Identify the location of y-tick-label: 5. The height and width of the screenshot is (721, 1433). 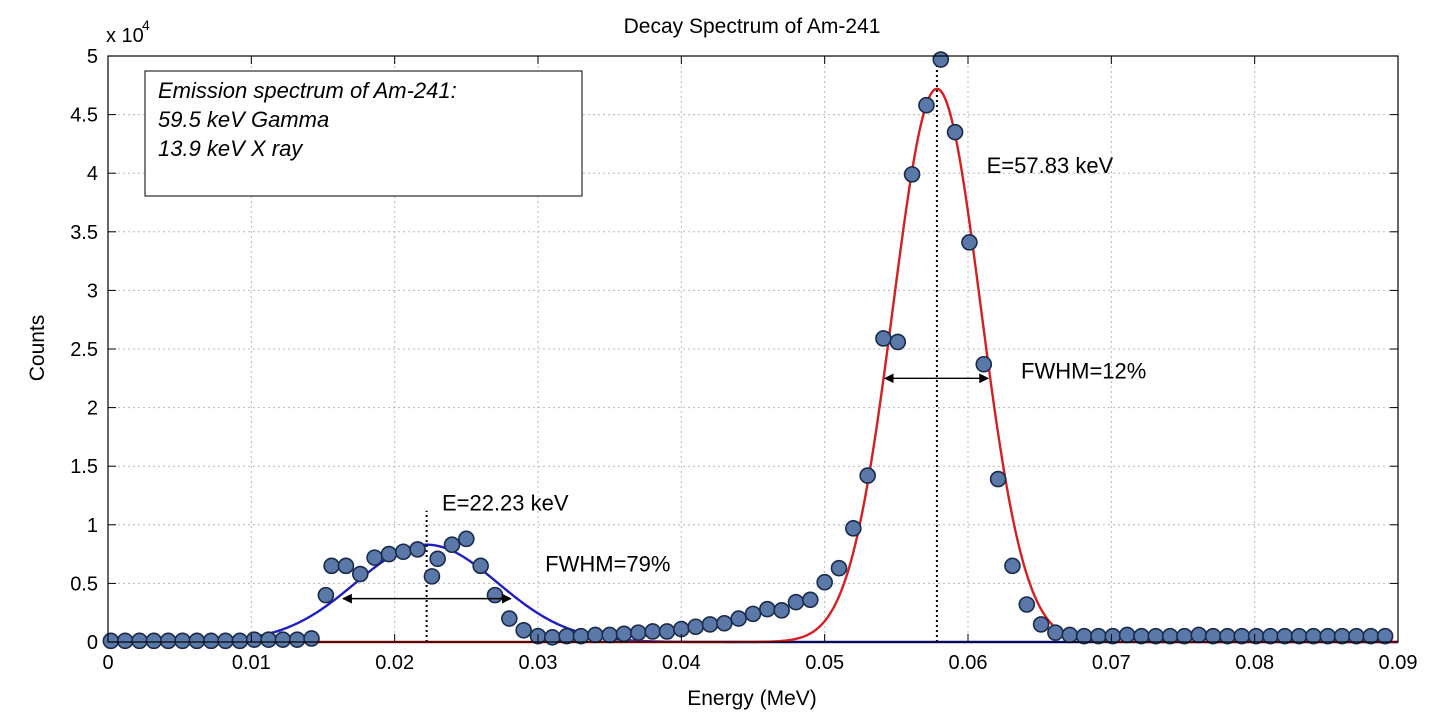
(92, 57).